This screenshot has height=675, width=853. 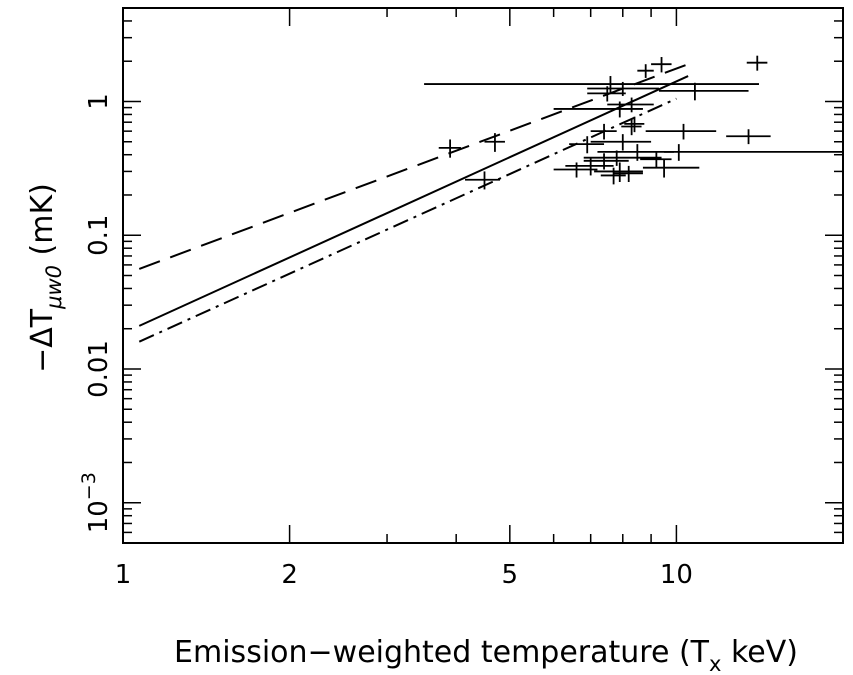 I want to click on y-tick-label: 0.1, so click(x=99, y=235).